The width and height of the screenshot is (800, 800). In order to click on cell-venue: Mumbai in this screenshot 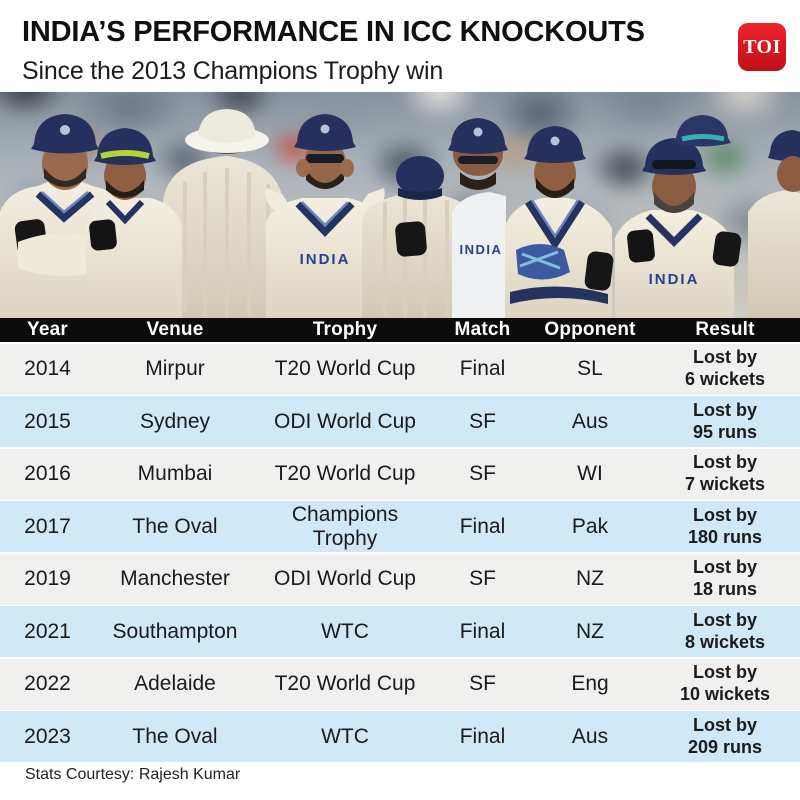, I will do `click(175, 474)`.